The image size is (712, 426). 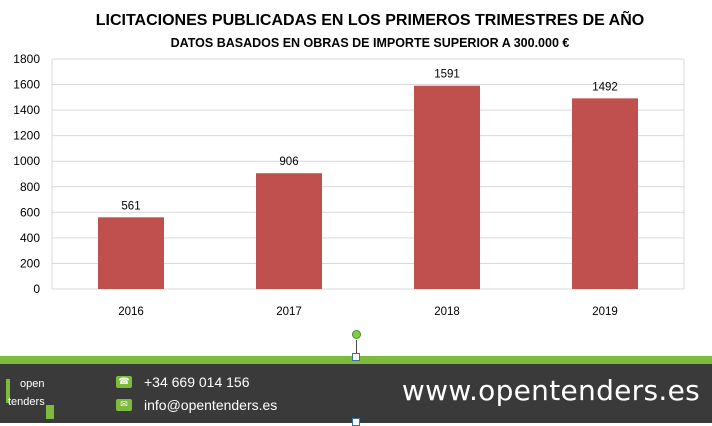 I want to click on y-axis-ticks: 0 200 400 600 800 1000 1200 1400 1600 1800, so click(x=26, y=174).